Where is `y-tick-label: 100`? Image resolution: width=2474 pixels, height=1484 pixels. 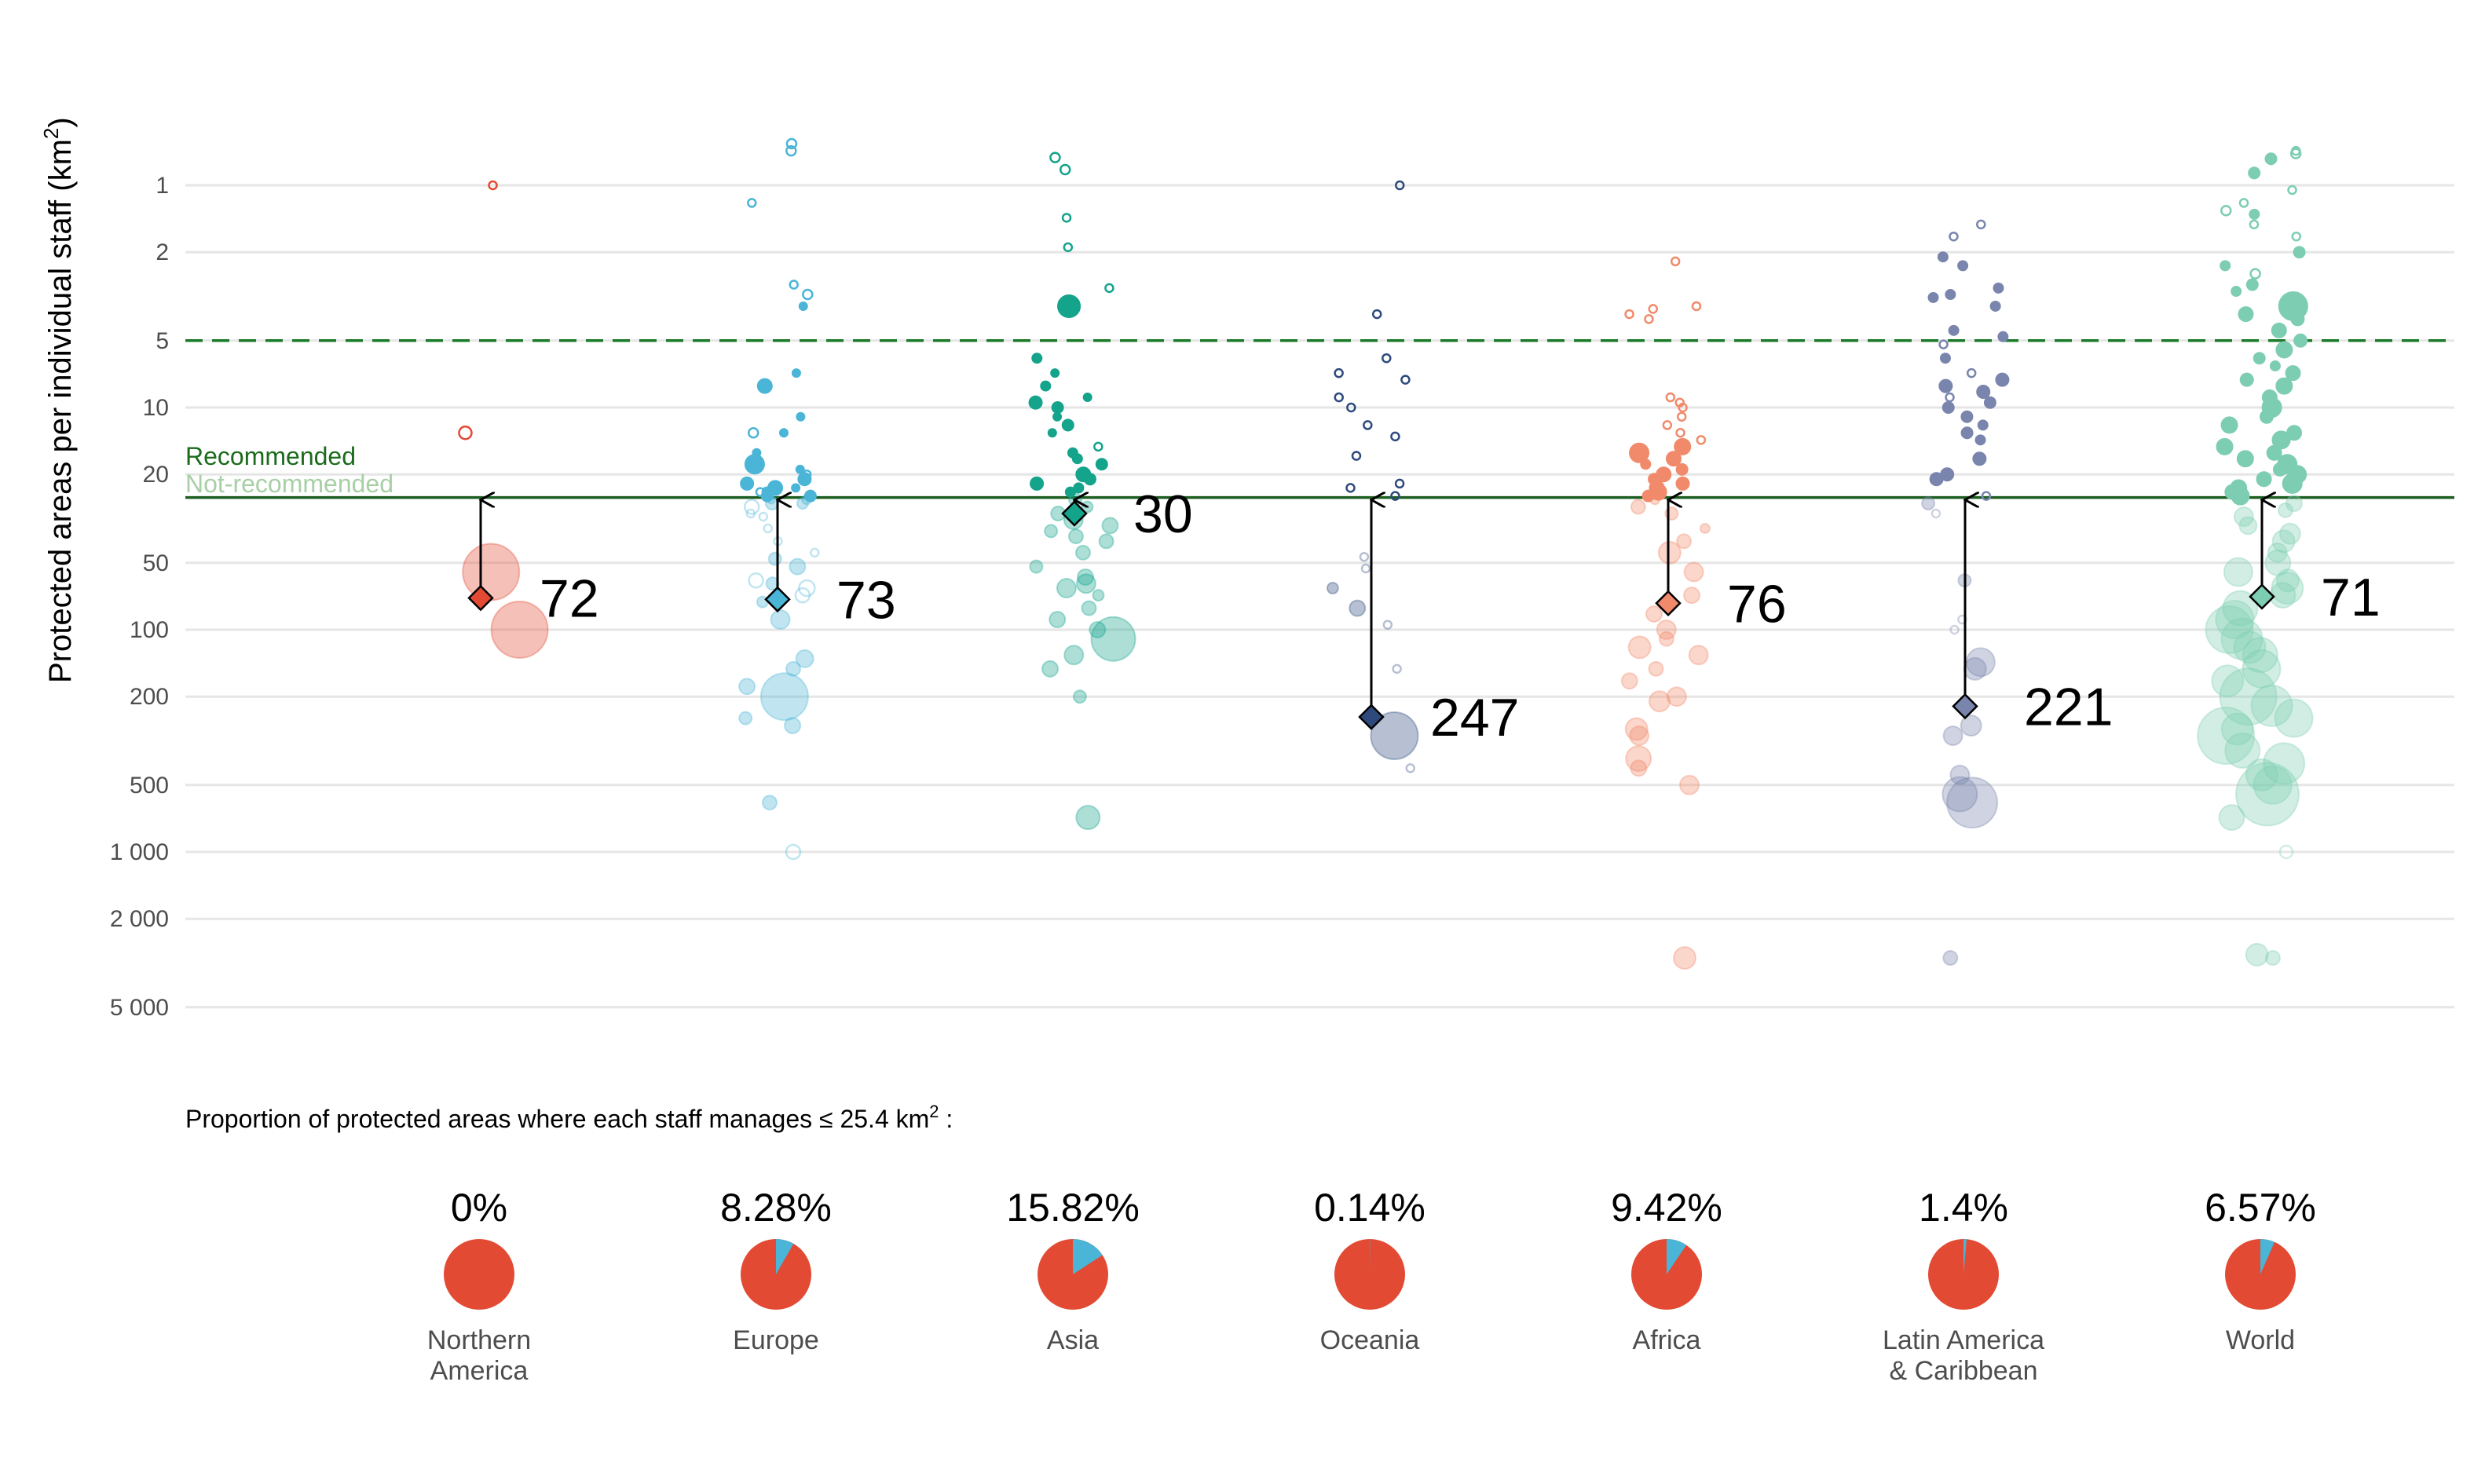 y-tick-label: 100 is located at coordinates (150, 630).